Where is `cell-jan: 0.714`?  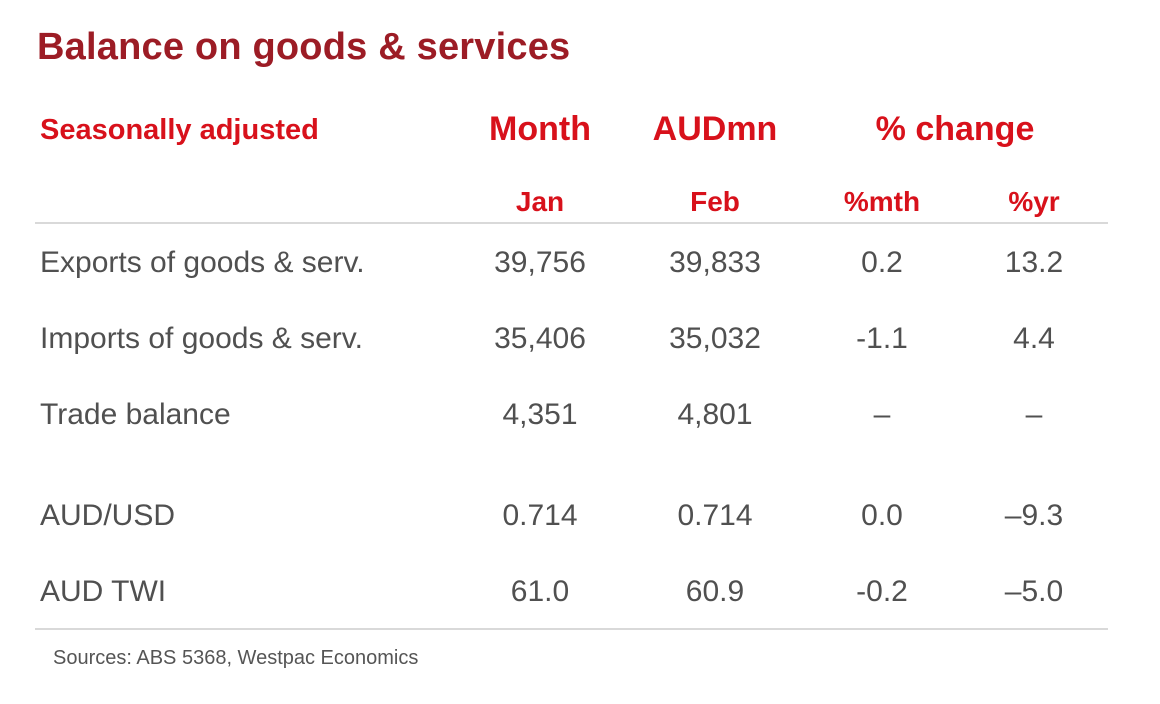
cell-jan: 0.714 is located at coordinates (540, 515).